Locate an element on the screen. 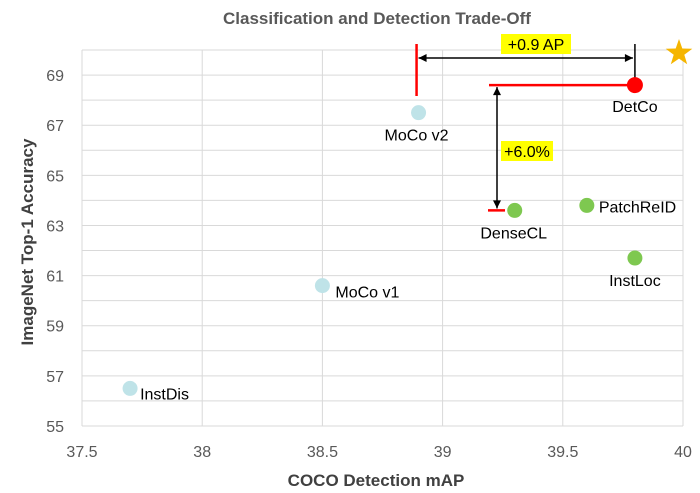  x-tick-label: 38 is located at coordinates (202, 452).